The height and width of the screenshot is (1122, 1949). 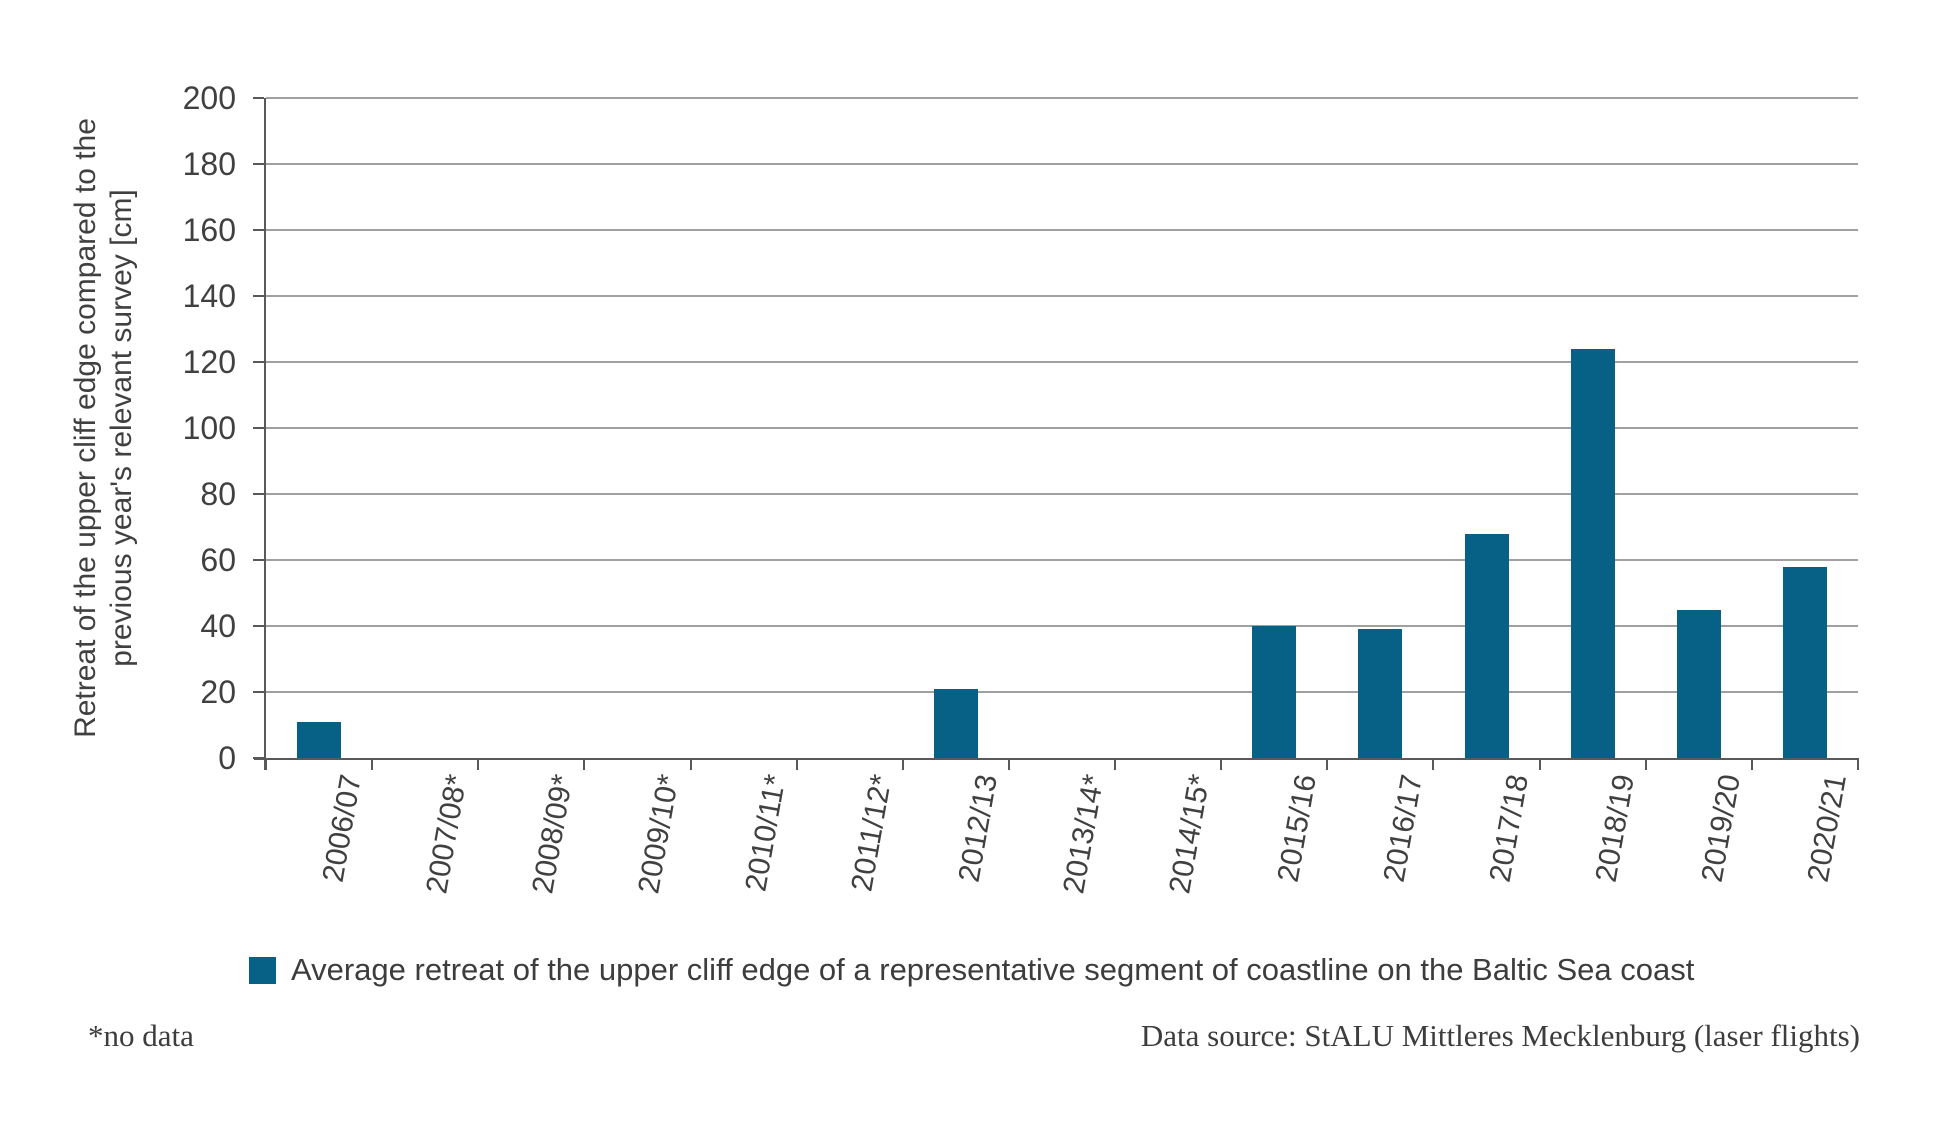 I want to click on x-tick-label: 2012/13, so click(x=956, y=850).